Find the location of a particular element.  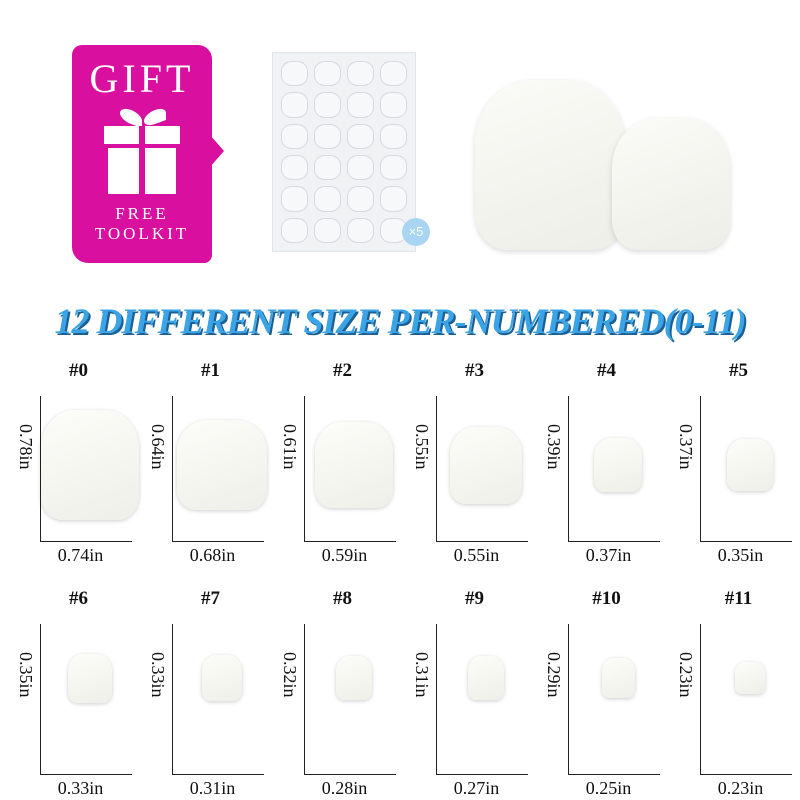

size-item: #8 0.32in 0.28in is located at coordinates (332, 693).